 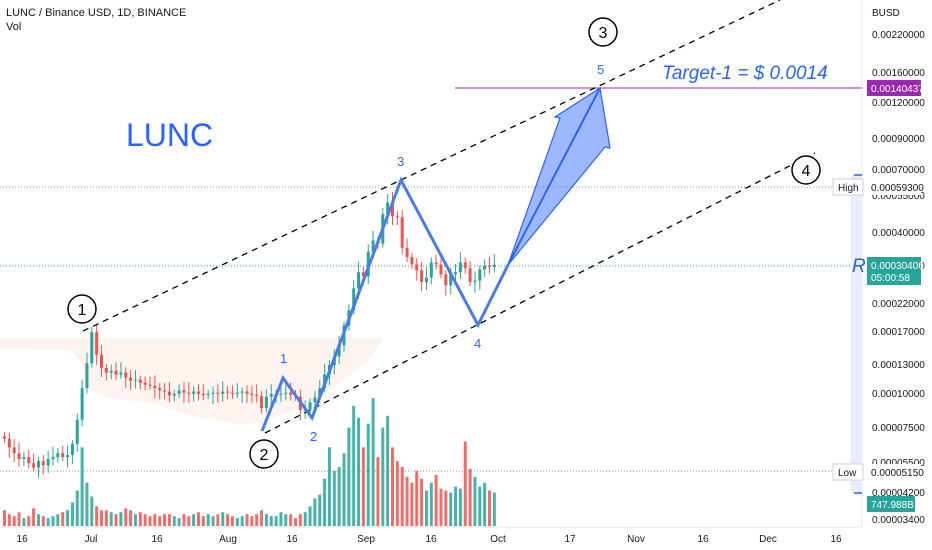 I want to click on wave-label-1: 1, so click(x=283, y=358).